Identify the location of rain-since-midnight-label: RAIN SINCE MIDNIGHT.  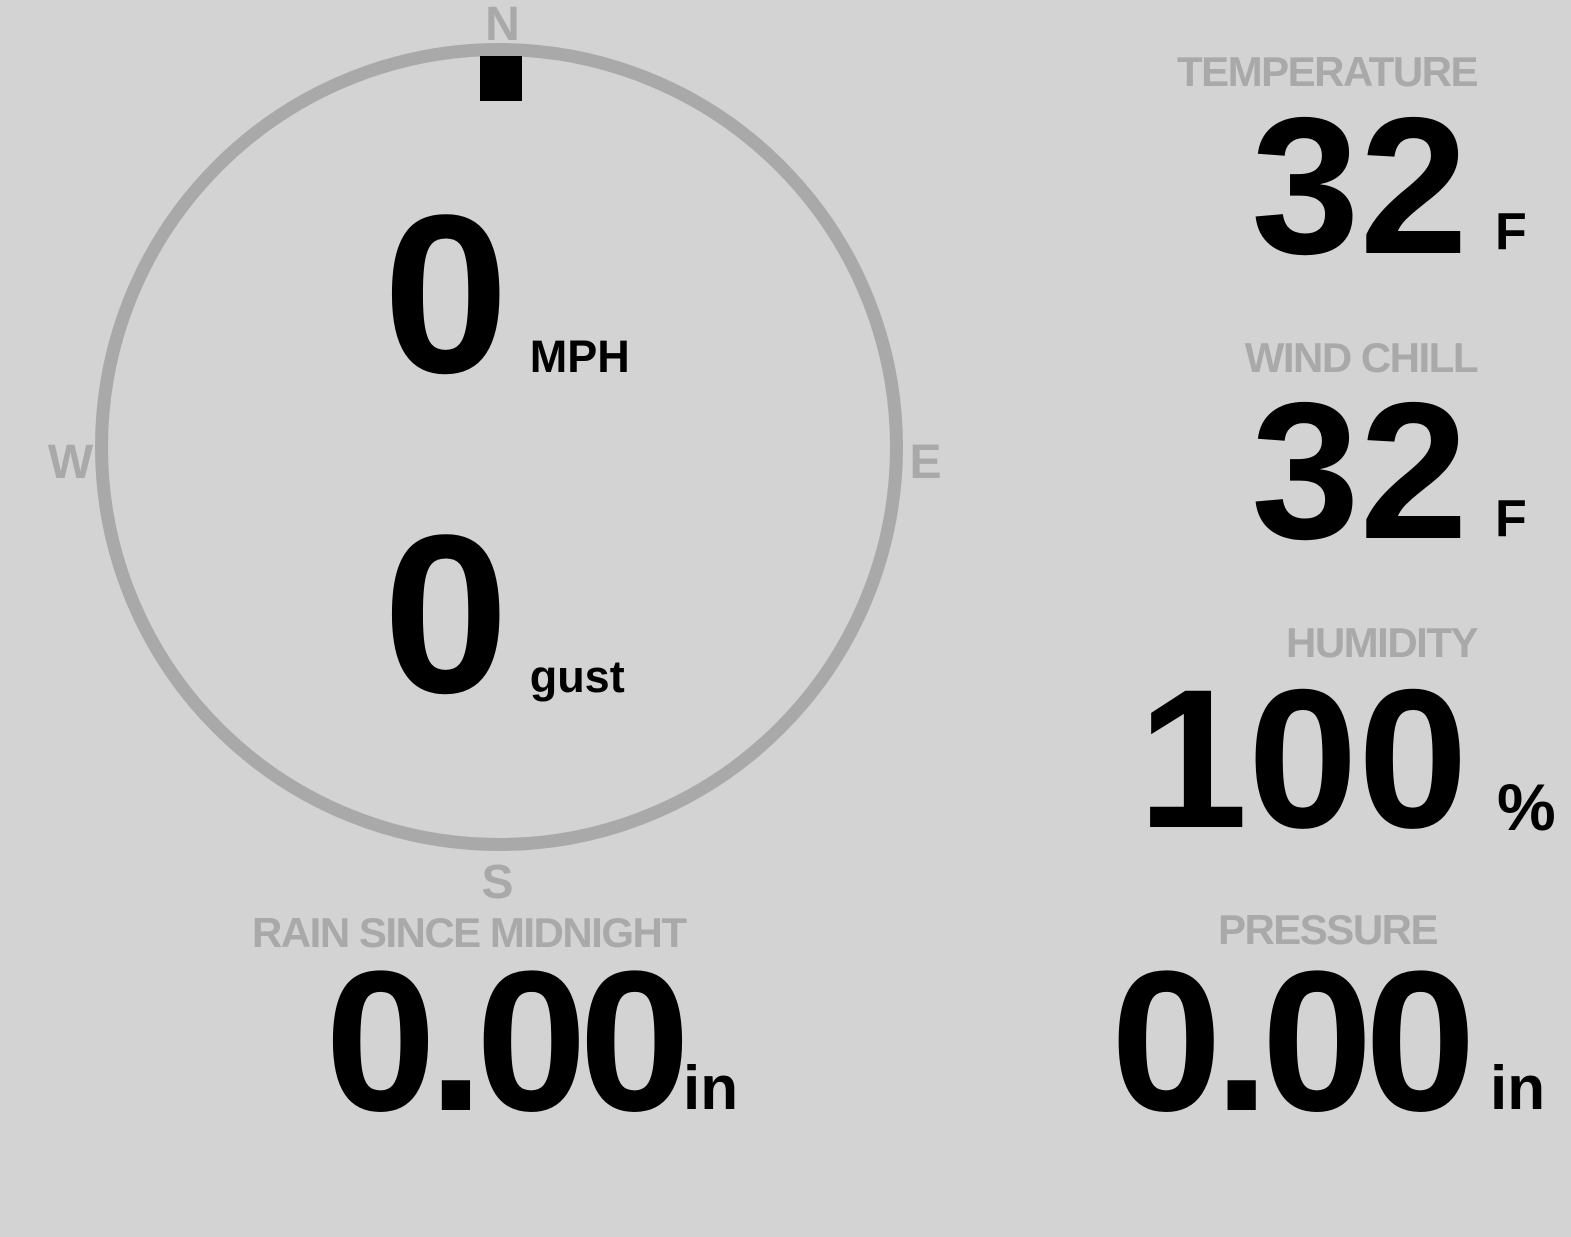
(469, 932).